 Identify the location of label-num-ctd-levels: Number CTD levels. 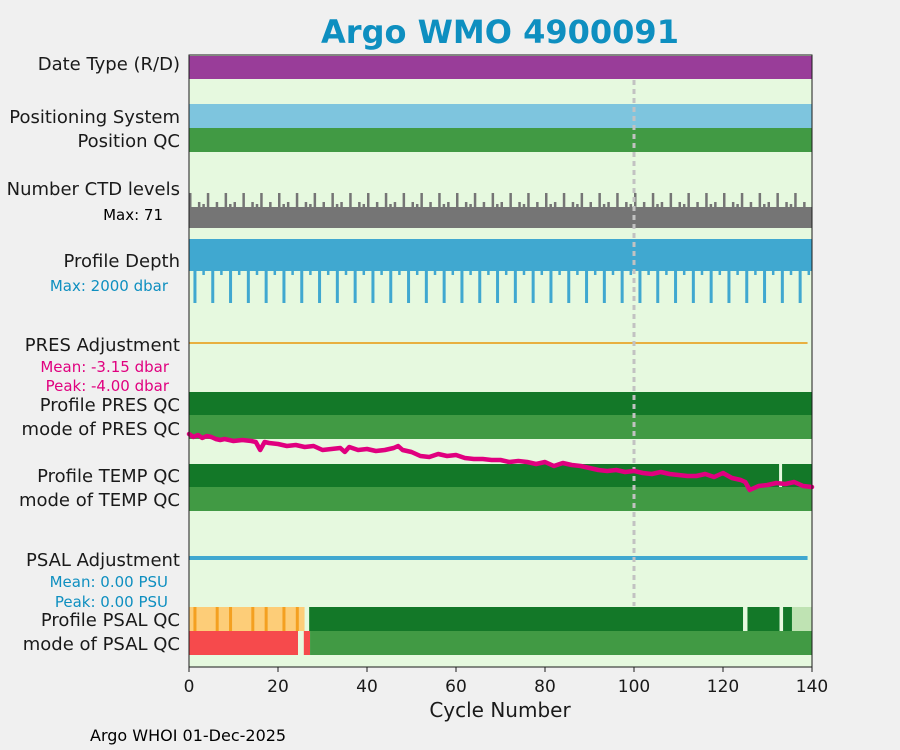
(93, 189).